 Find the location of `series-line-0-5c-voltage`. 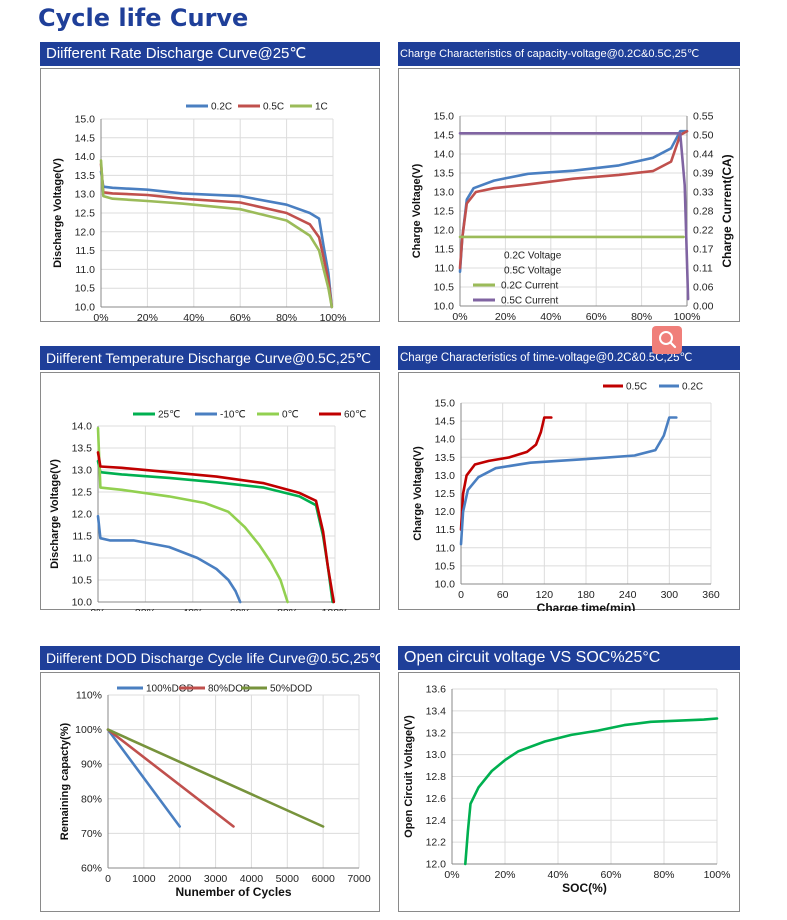

series-line-0-5c-voltage is located at coordinates (573, 199).